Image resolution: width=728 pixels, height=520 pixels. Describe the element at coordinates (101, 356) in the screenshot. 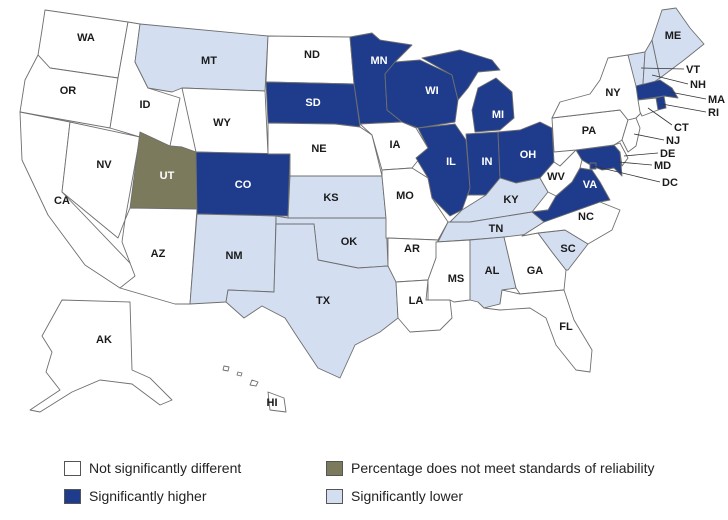

I see `state-ak` at that location.